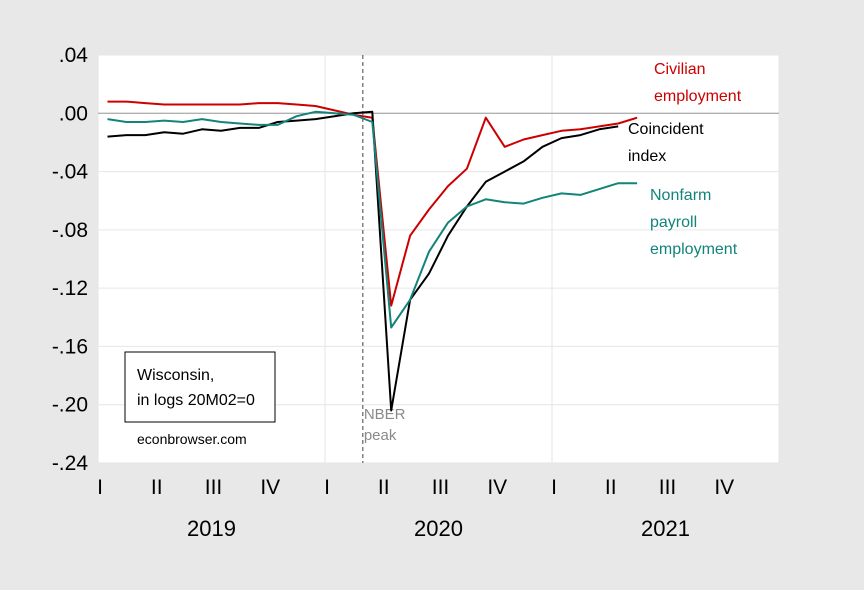 Image resolution: width=864 pixels, height=590 pixels. I want to click on y-tick-label: -.24, so click(70, 463).